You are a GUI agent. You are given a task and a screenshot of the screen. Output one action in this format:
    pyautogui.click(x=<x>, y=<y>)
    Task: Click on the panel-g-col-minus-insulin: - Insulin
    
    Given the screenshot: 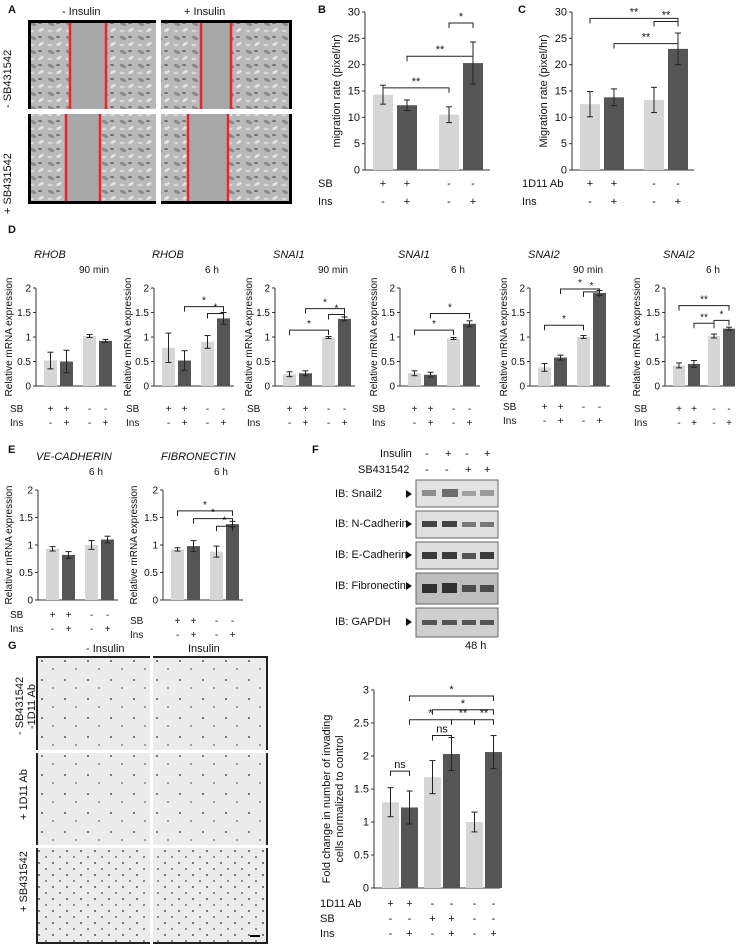 What is the action you would take?
    pyautogui.click(x=105, y=649)
    